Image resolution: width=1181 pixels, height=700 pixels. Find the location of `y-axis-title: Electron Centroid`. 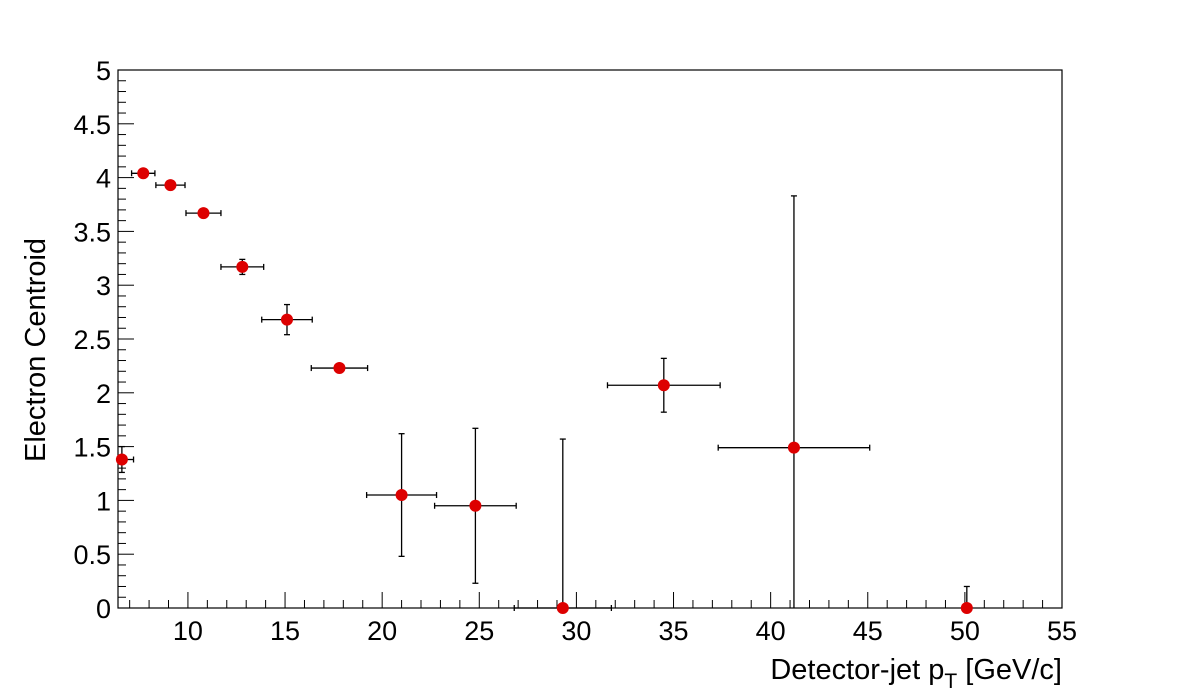

y-axis-title: Electron Centroid is located at coordinates (36, 350).